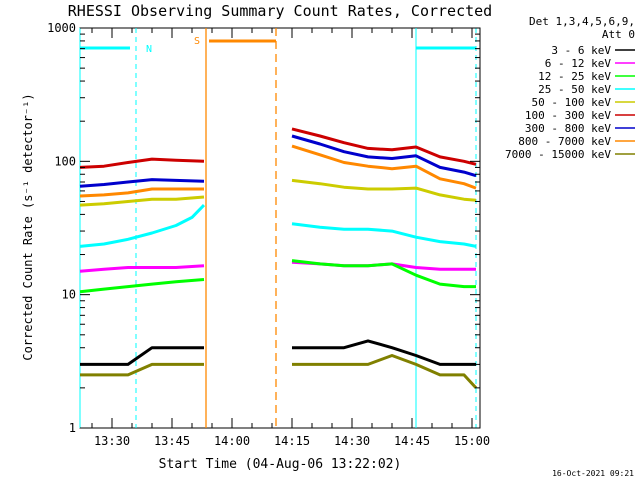 The width and height of the screenshot is (640, 480). I want to click on legend-label: 300 - 800 keV, so click(568, 128).